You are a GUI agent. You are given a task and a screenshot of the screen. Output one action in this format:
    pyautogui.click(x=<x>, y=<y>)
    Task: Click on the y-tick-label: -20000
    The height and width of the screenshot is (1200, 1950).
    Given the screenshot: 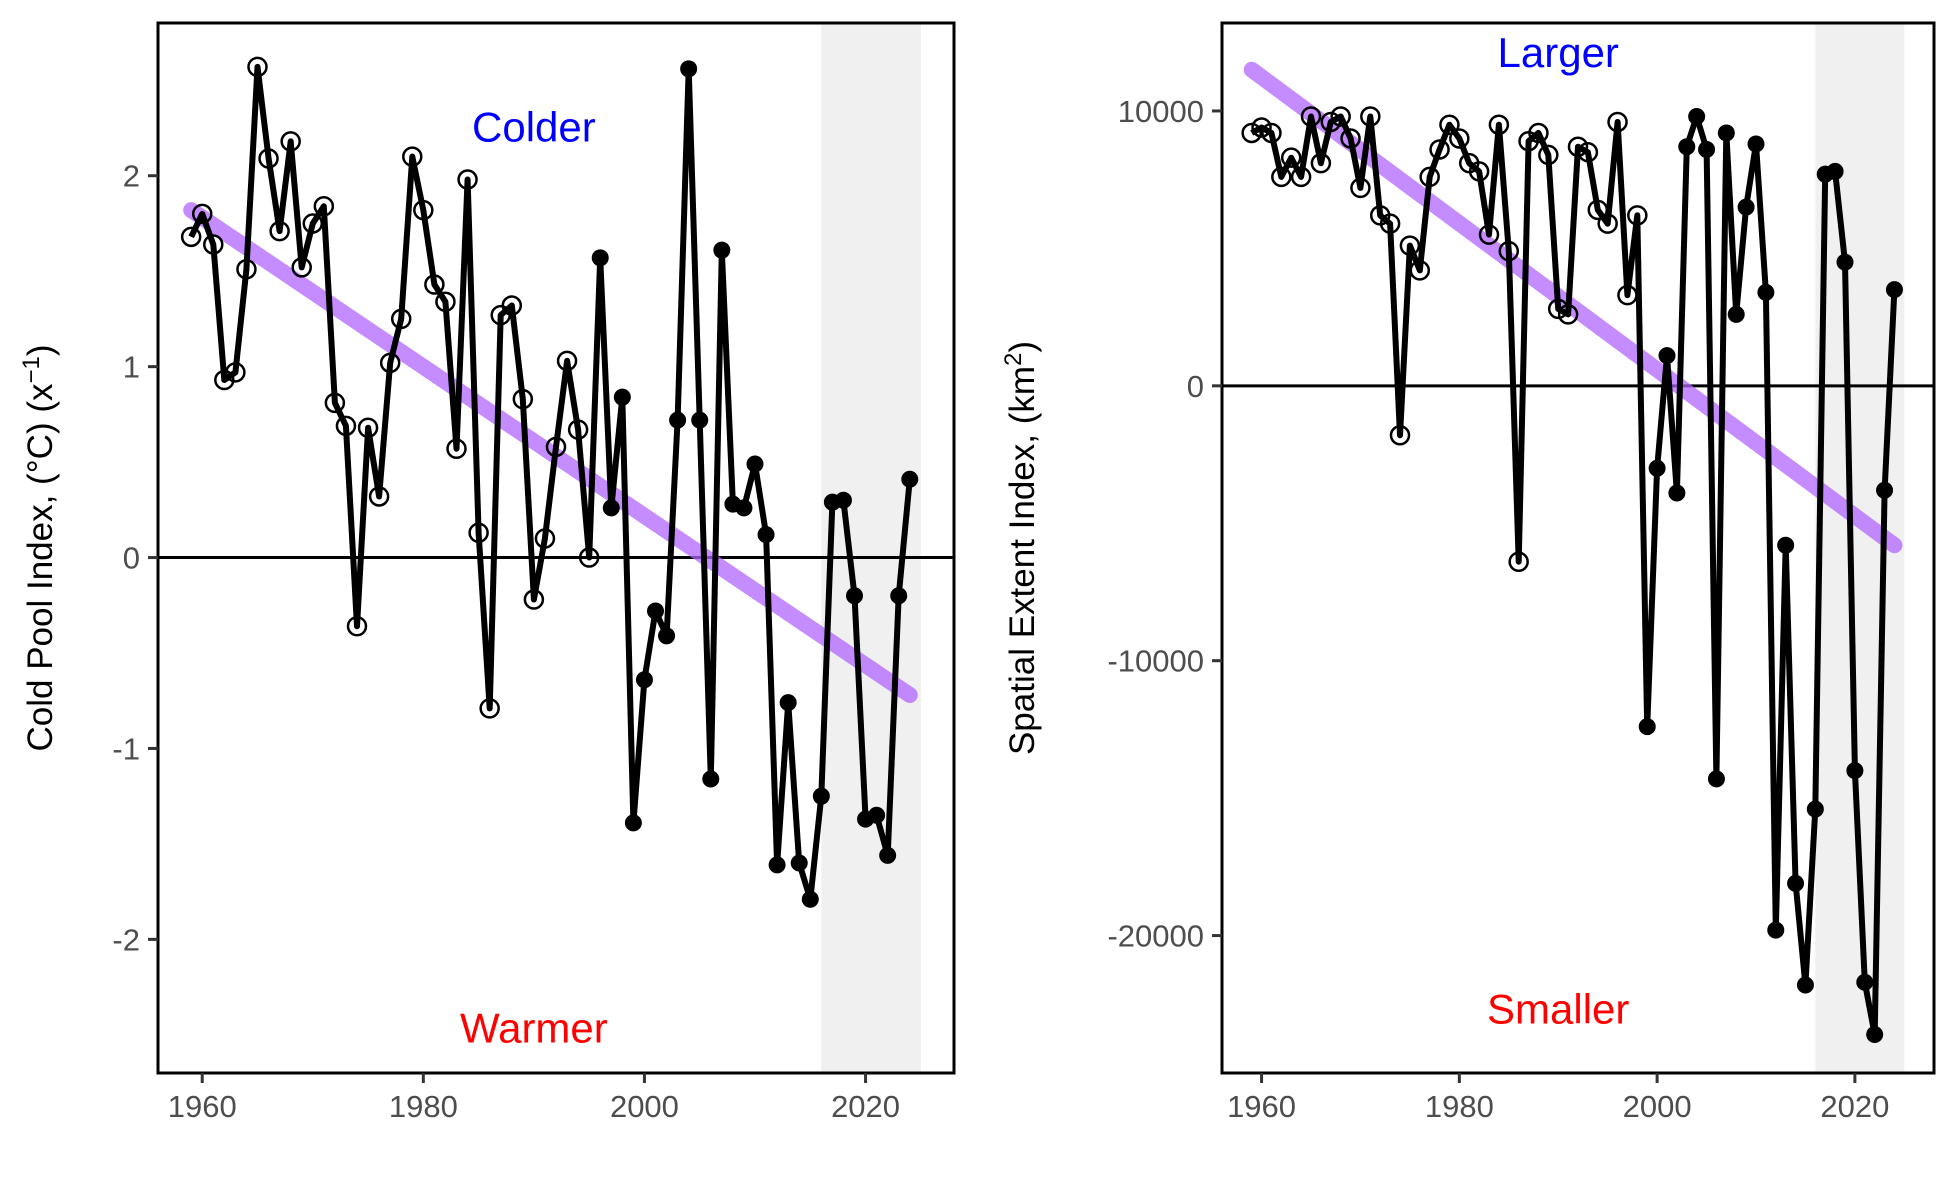 What is the action you would take?
    pyautogui.click(x=1155, y=936)
    